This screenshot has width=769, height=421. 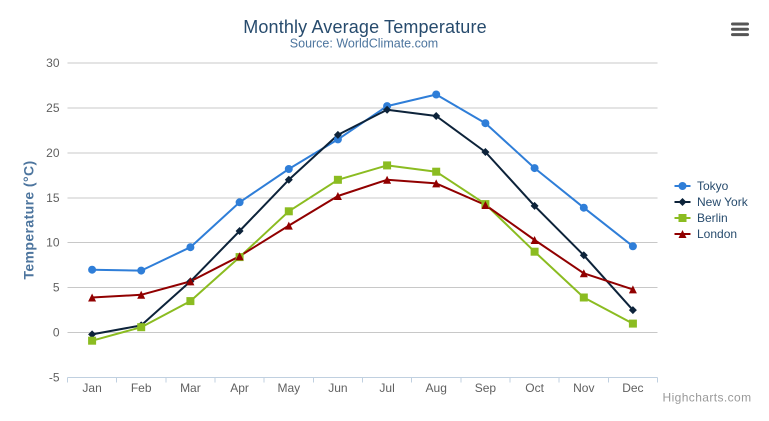 What do you see at coordinates (56, 288) in the screenshot?
I see `svg-text: 5` at bounding box center [56, 288].